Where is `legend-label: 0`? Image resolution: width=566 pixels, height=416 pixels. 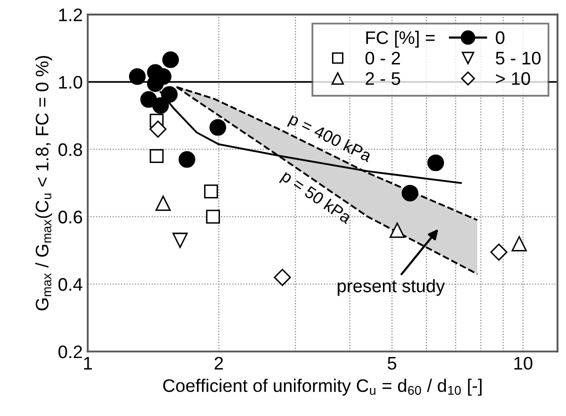
legend-label: 0 is located at coordinates (500, 37).